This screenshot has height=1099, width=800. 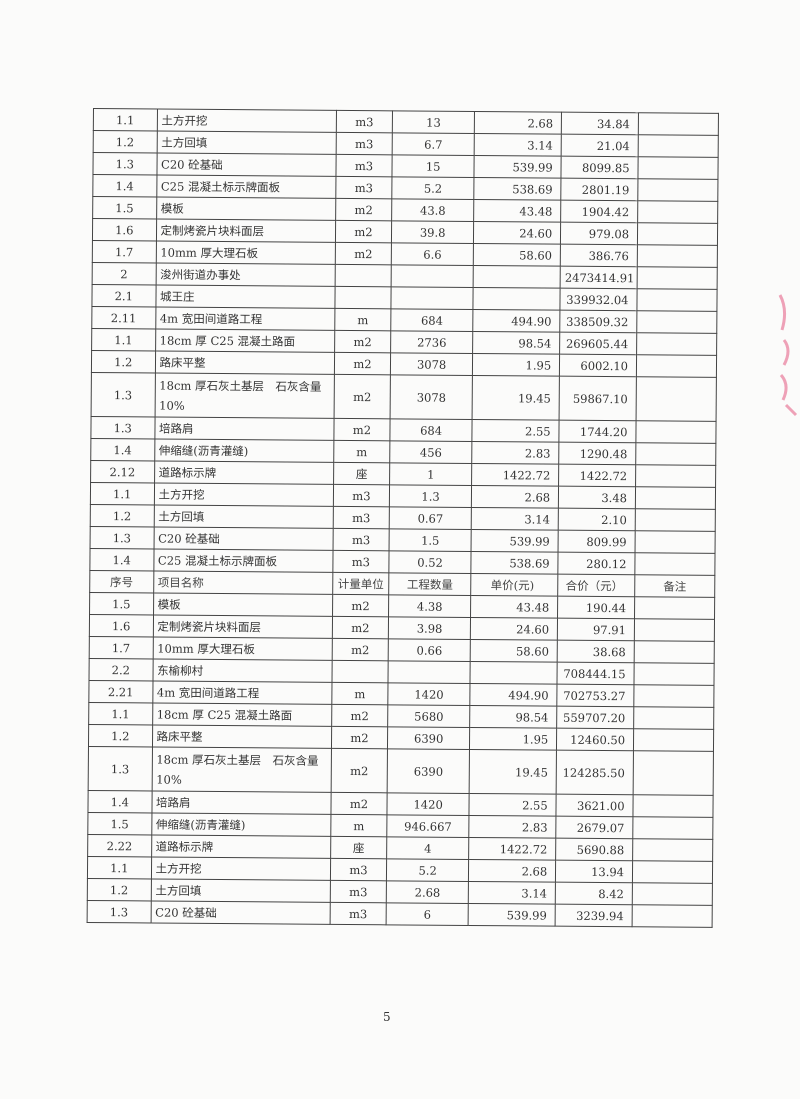 What do you see at coordinates (596, 629) in the screenshot?
I see `cell-total: 97.91` at bounding box center [596, 629].